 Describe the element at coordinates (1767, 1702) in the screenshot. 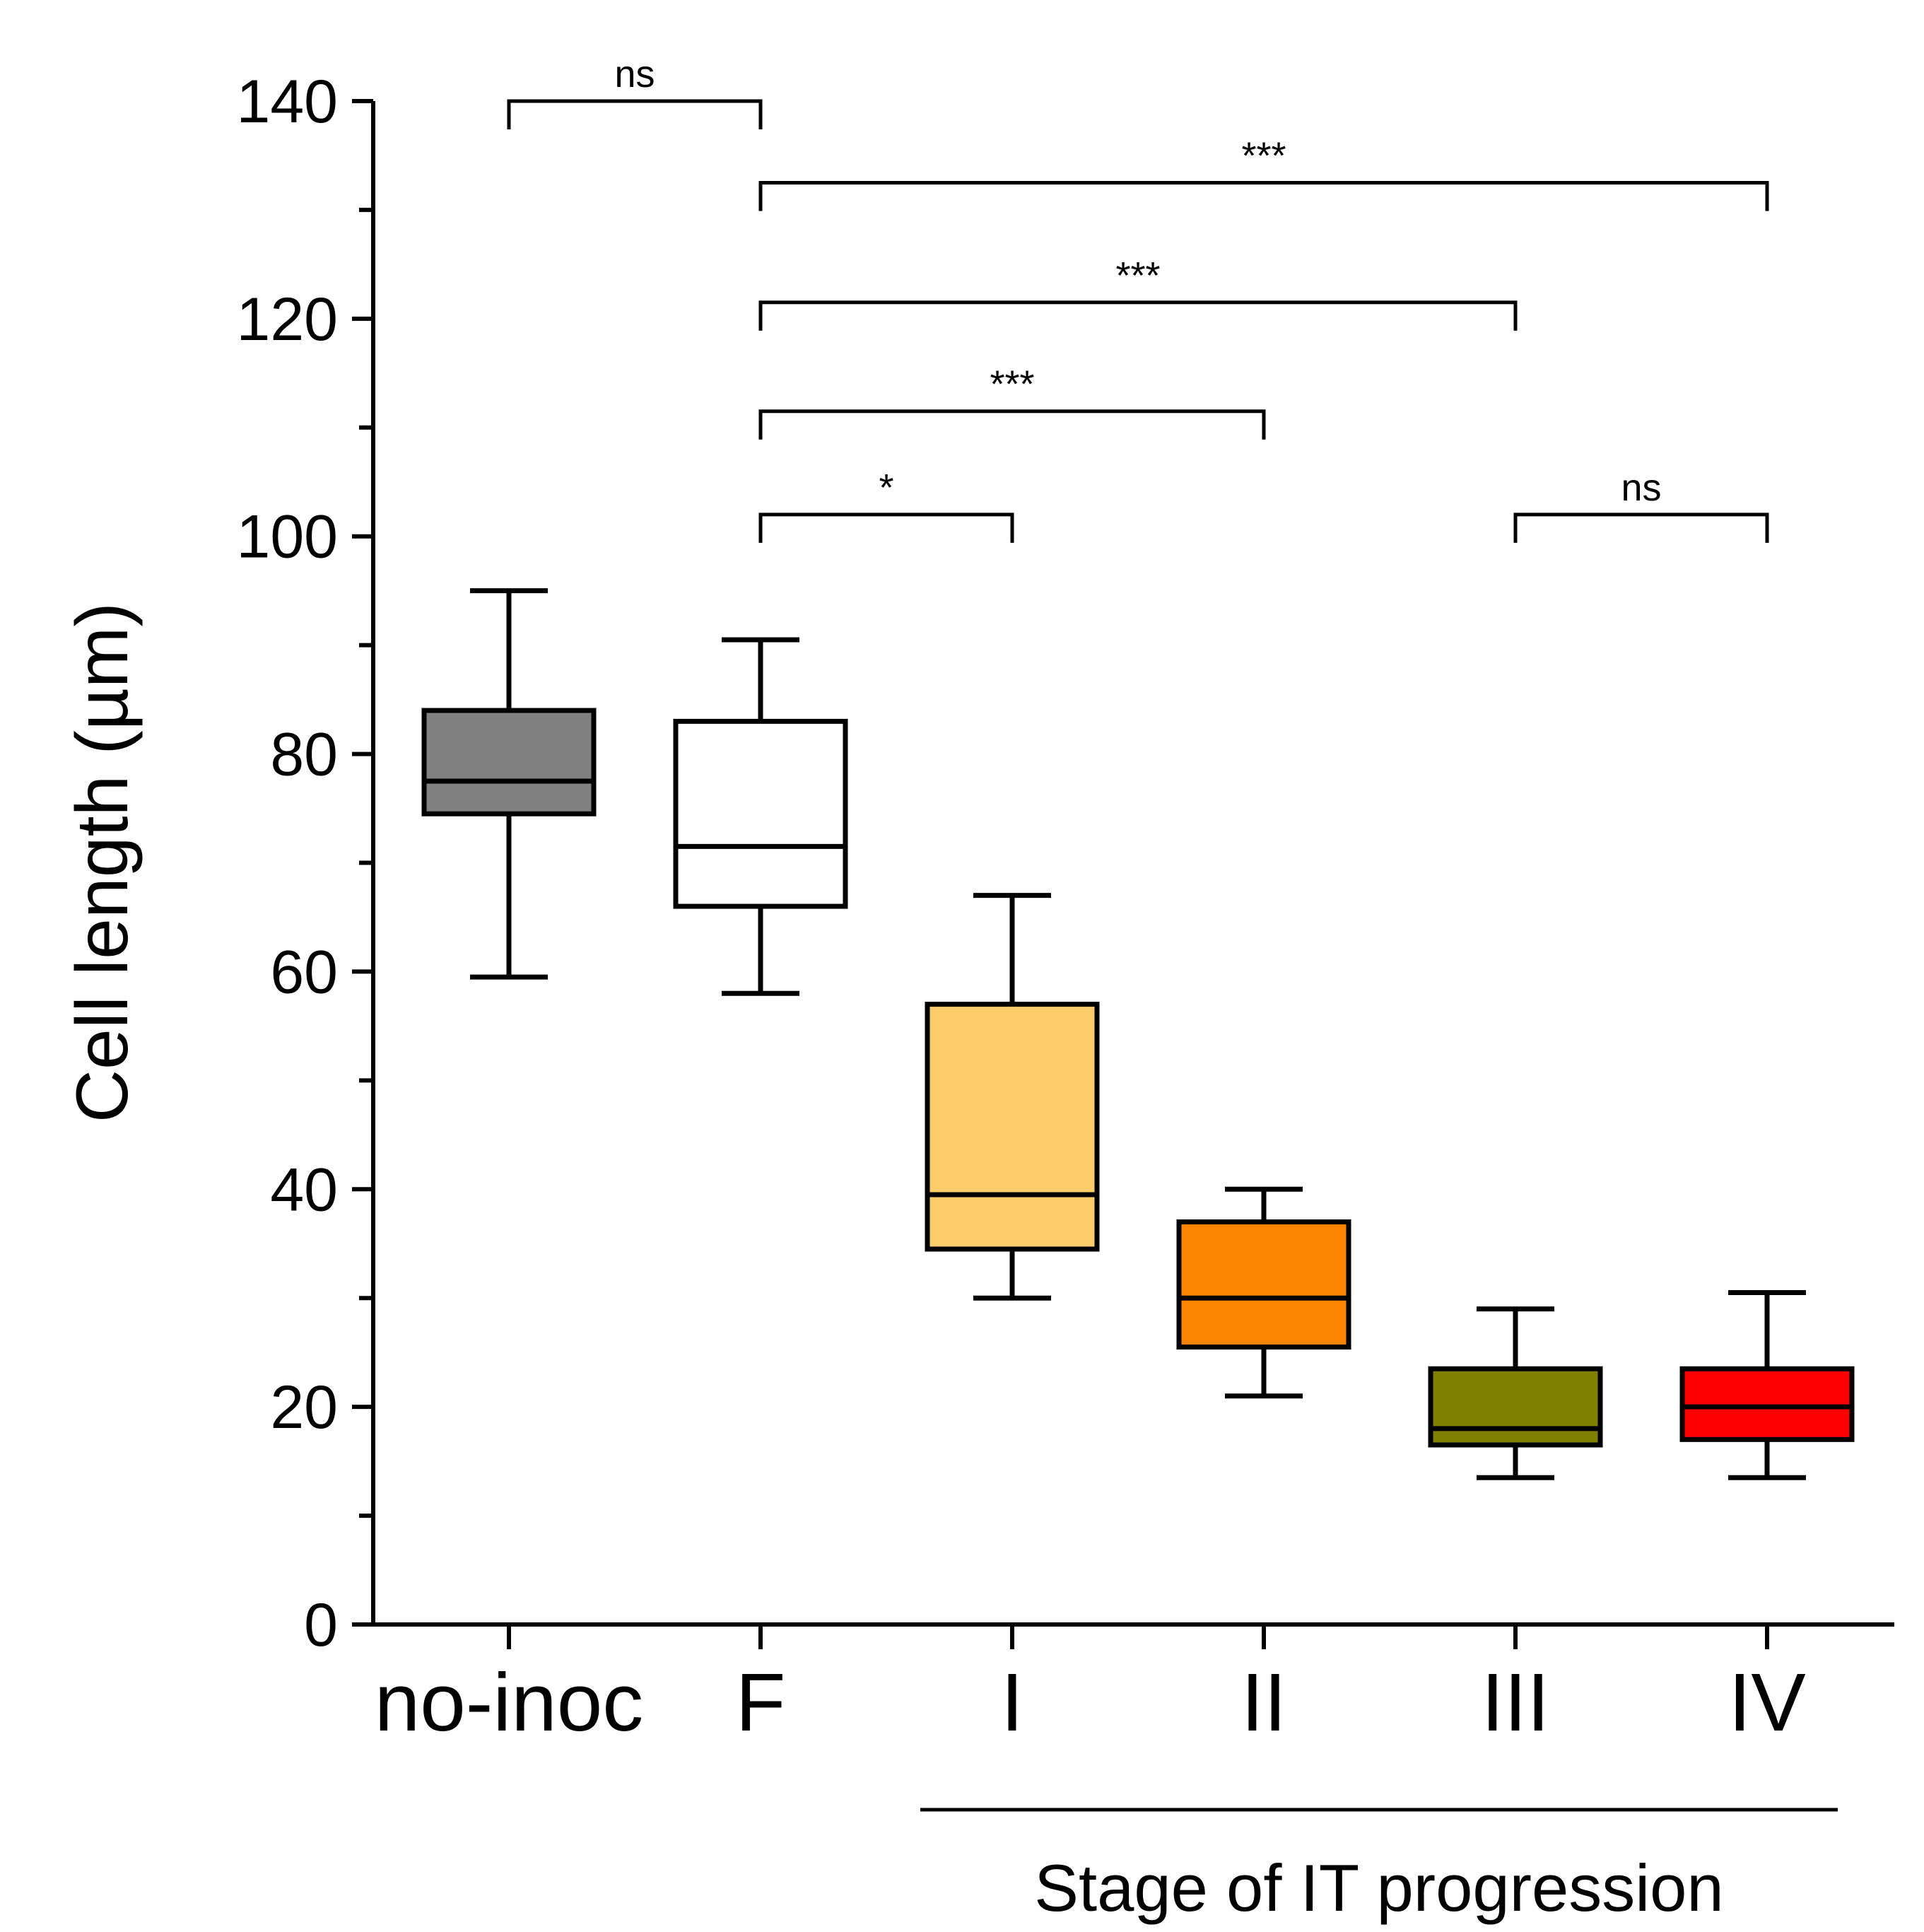

I see `x-tick-label-iv: IV` at that location.